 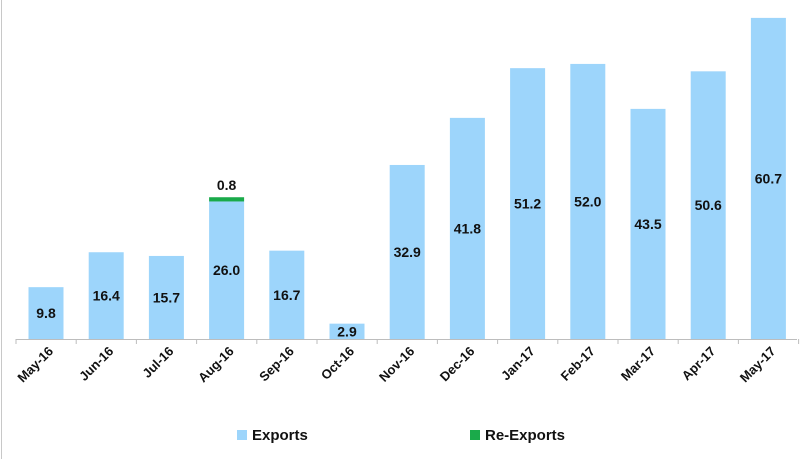 I want to click on x-tick-label: Jun-16, so click(x=96, y=364).